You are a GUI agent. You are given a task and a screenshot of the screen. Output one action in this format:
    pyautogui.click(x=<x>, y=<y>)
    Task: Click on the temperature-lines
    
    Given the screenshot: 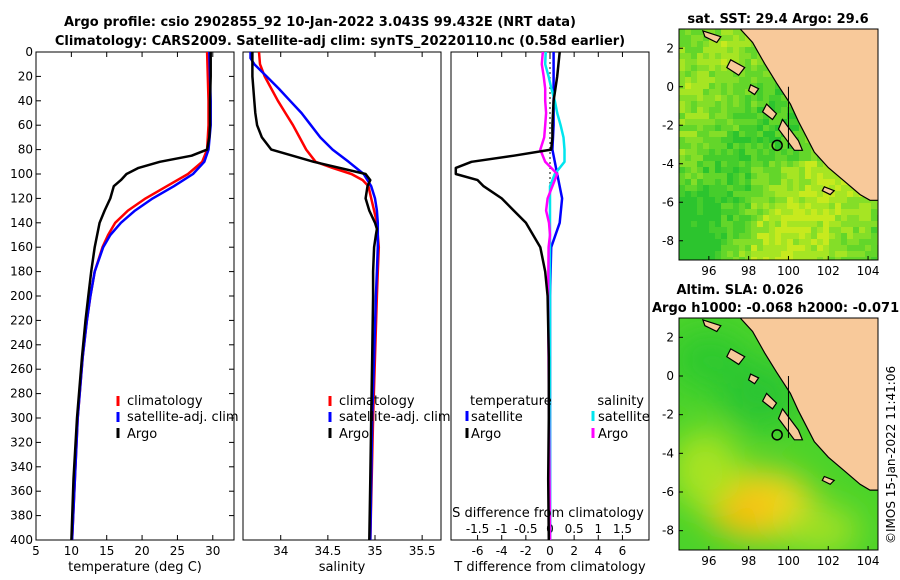 What is the action you would take?
    pyautogui.click(x=141, y=296)
    